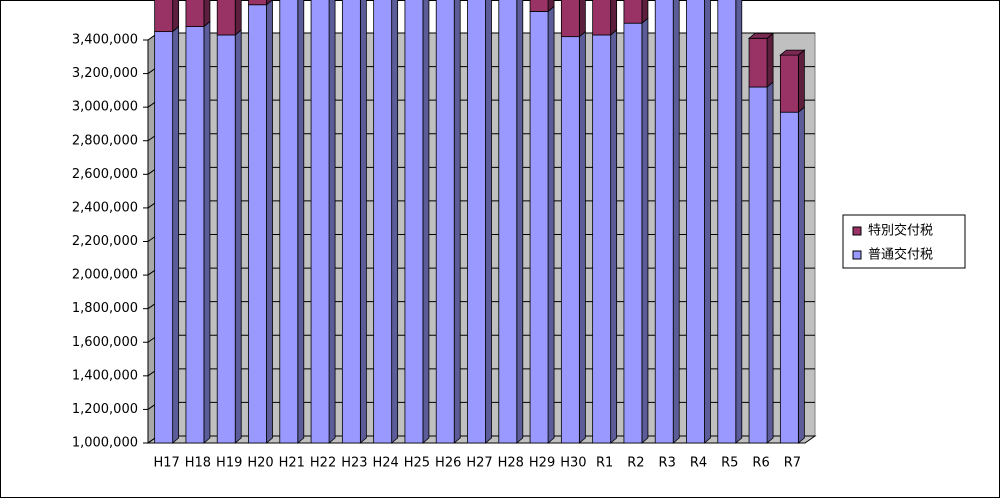  I want to click on x-tick-label: R1, so click(604, 463).